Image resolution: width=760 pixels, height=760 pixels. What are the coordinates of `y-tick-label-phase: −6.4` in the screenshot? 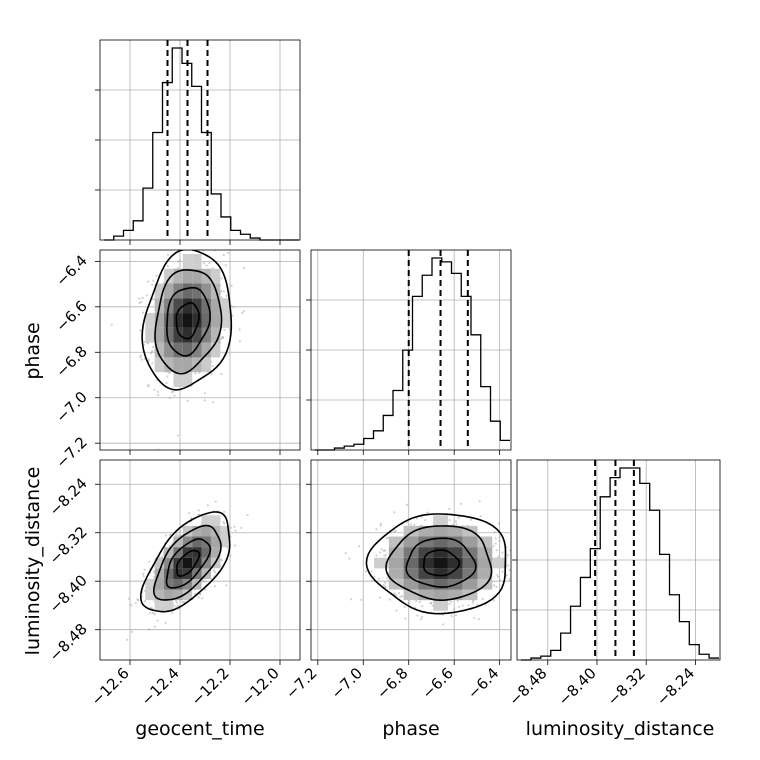 It's located at (71, 270).